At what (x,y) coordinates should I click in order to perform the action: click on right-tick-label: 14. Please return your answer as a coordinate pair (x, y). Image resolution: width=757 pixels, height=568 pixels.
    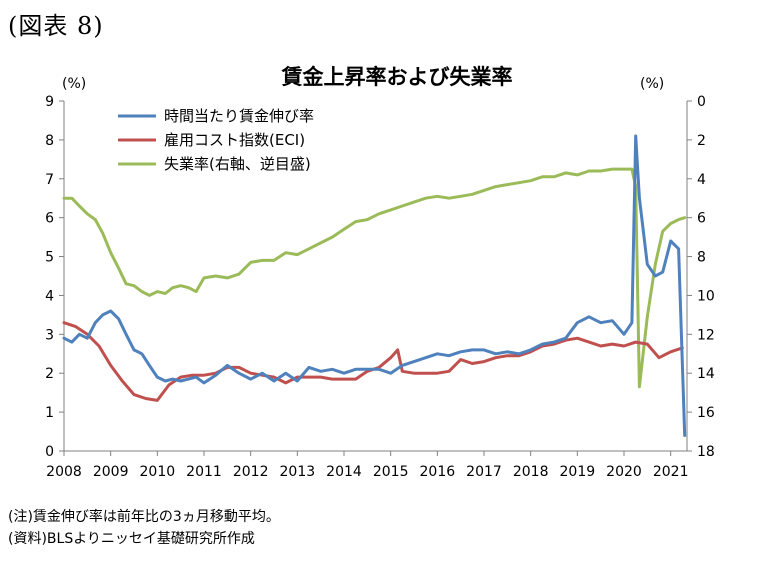
    Looking at the image, I should click on (706, 374).